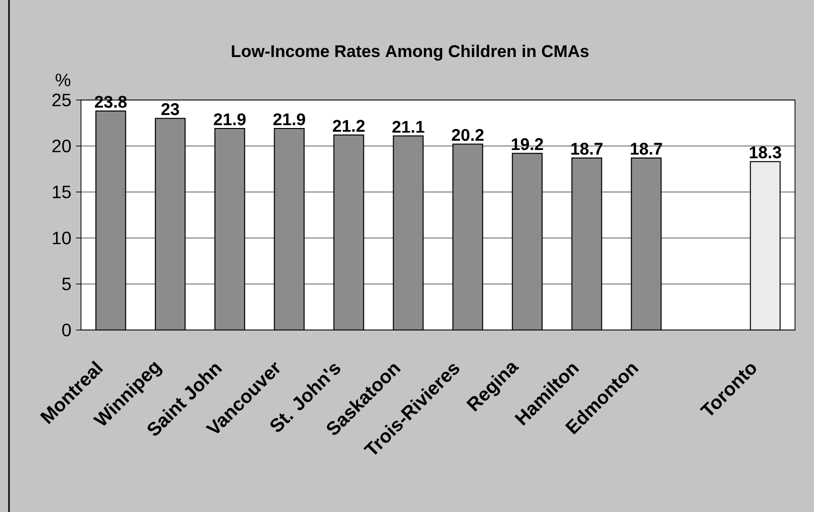  I want to click on y-tick-label: 20, so click(61, 146).